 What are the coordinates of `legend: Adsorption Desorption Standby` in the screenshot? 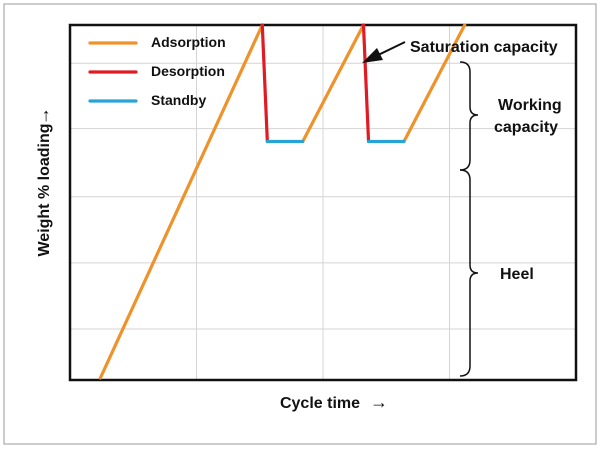 It's located at (157, 71).